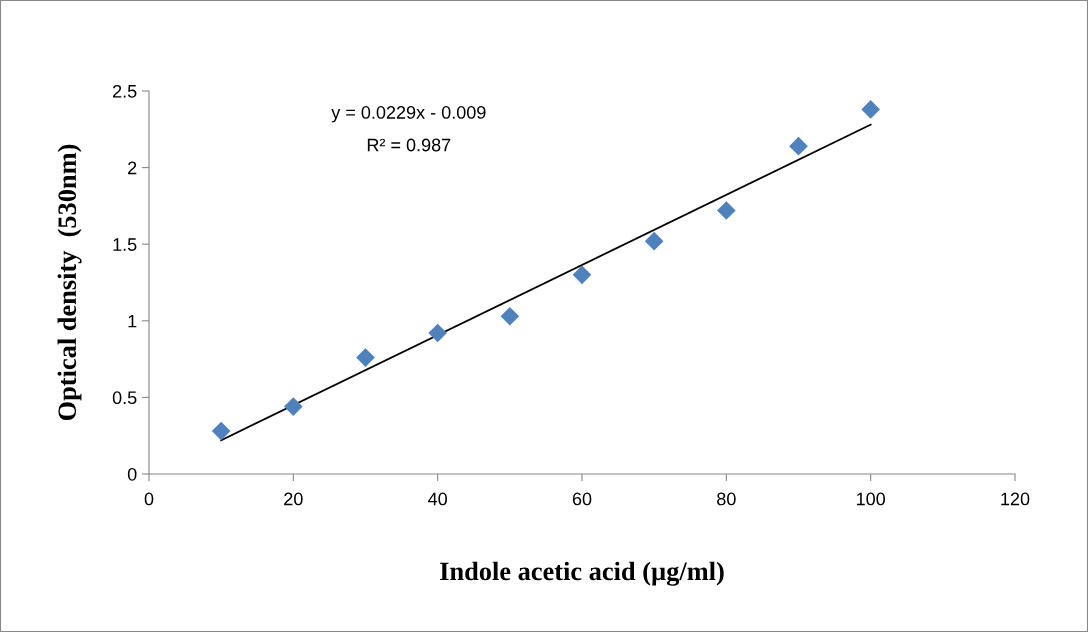 The image size is (1088, 632). What do you see at coordinates (125, 244) in the screenshot?
I see `y-tick-label: 1.5` at bounding box center [125, 244].